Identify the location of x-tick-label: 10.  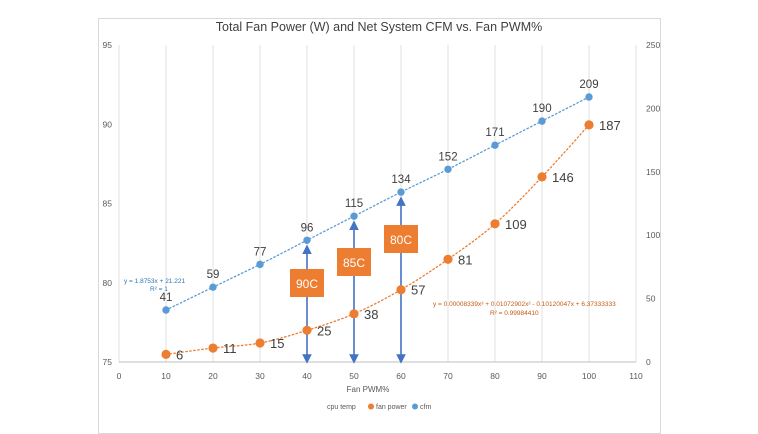
(166, 376).